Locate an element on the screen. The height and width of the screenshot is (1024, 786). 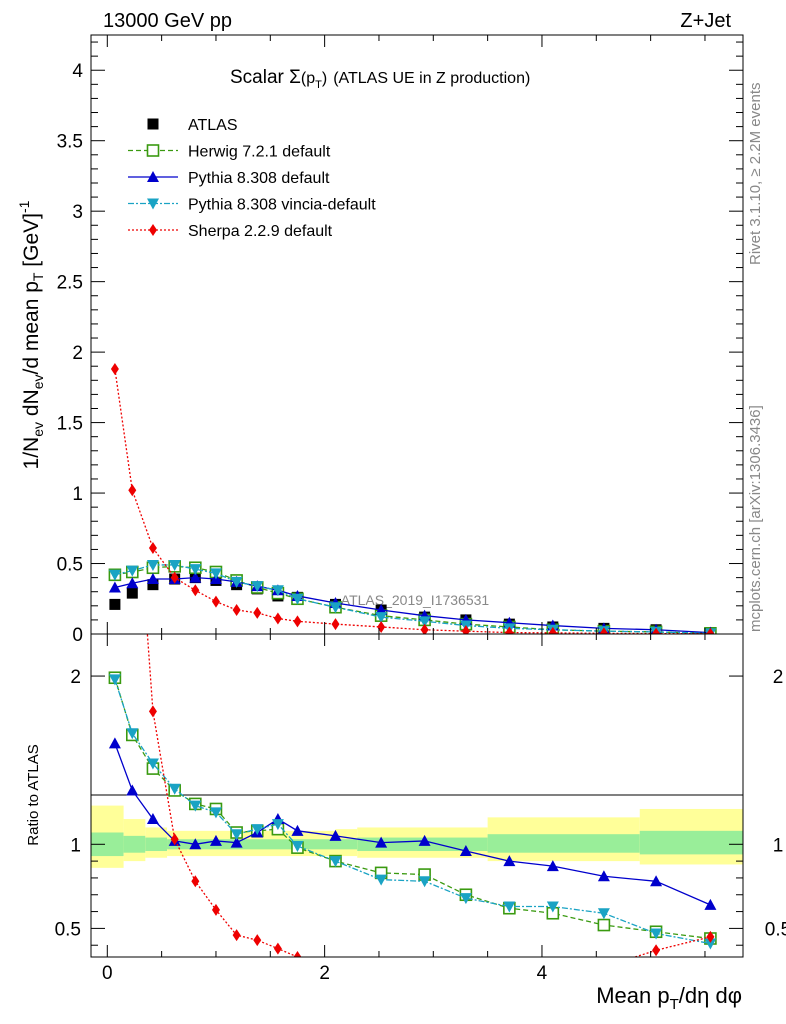
legend-marker-sherpa-2-2-9-default is located at coordinates (153, 230).